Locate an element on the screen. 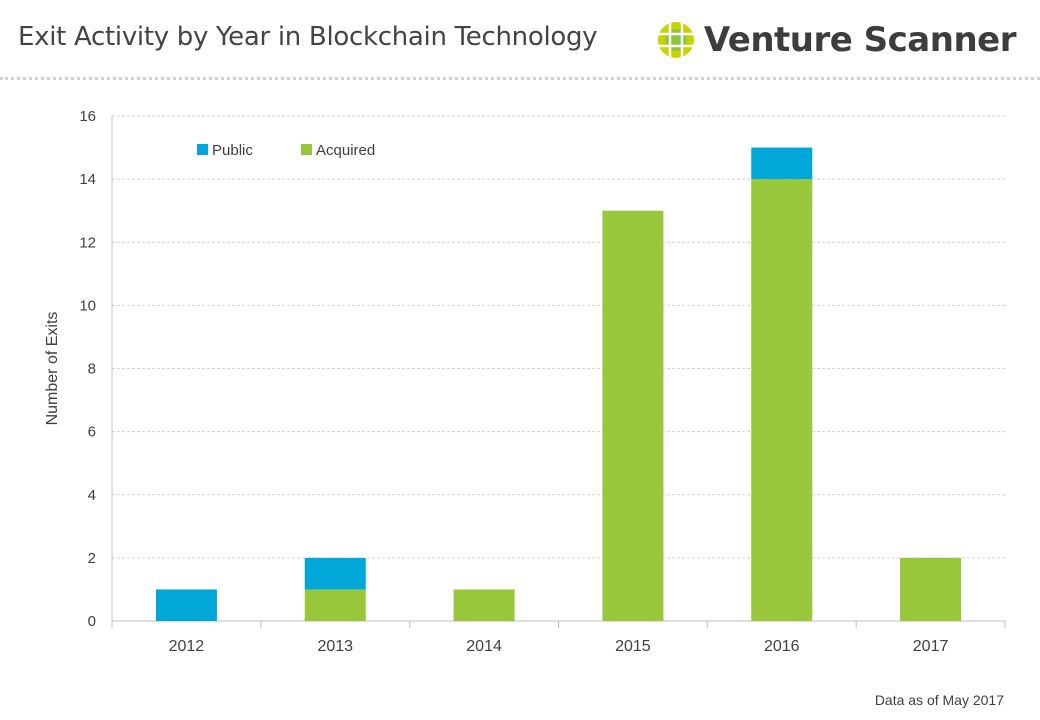  bar-public-2016 is located at coordinates (782, 163).